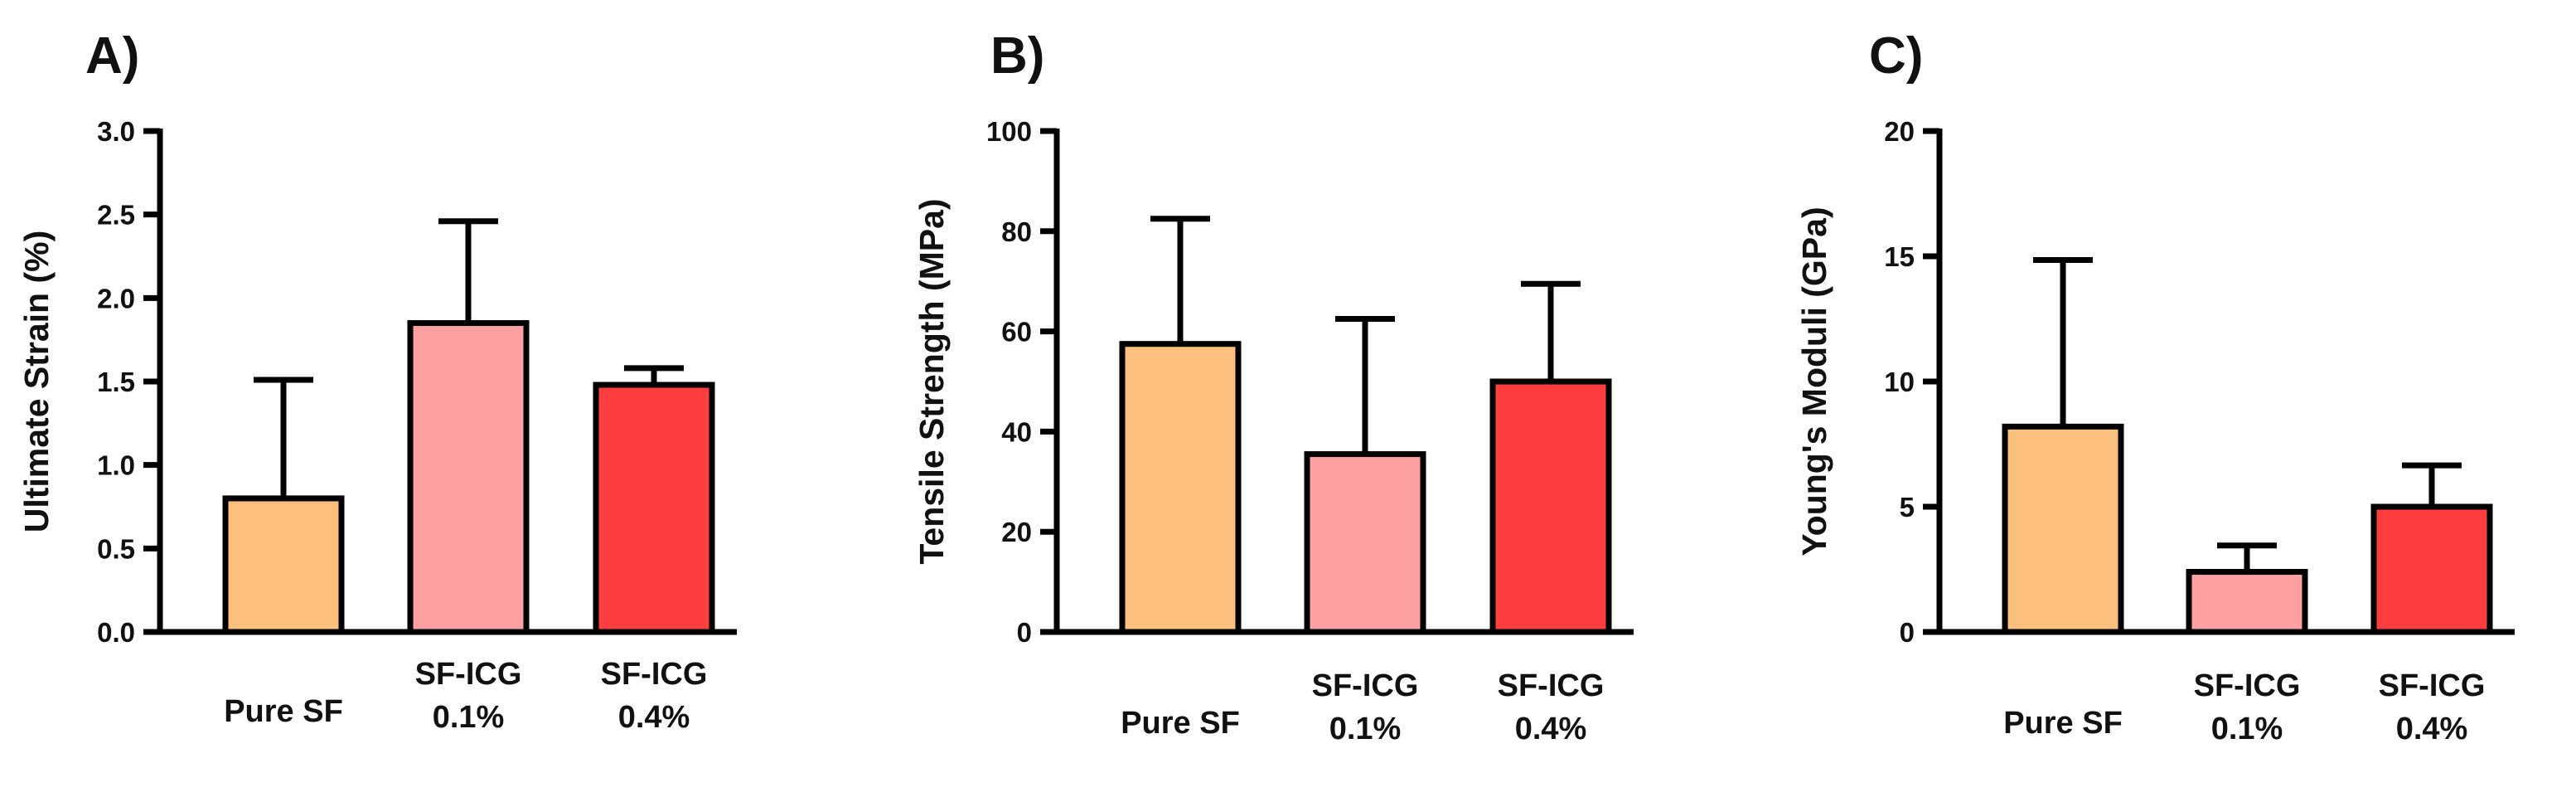  I want to click on y-tick-label: 15, so click(1899, 256).